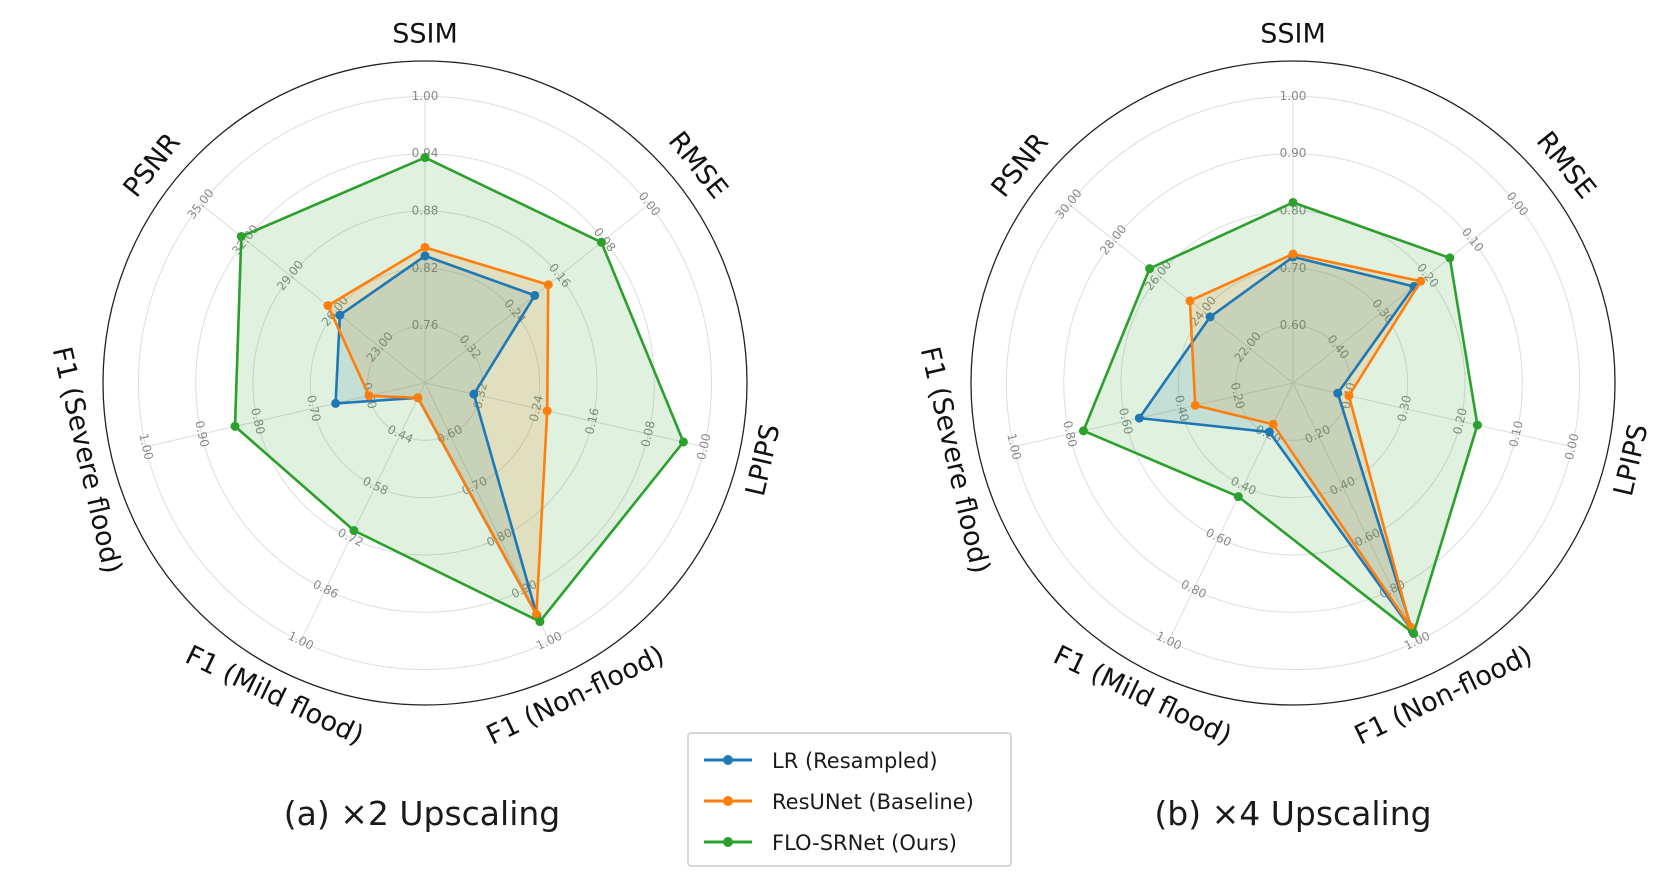 The width and height of the screenshot is (1679, 874). What do you see at coordinates (873, 802) in the screenshot?
I see `legend-label-resunet: ResUNet (Baseline)` at bounding box center [873, 802].